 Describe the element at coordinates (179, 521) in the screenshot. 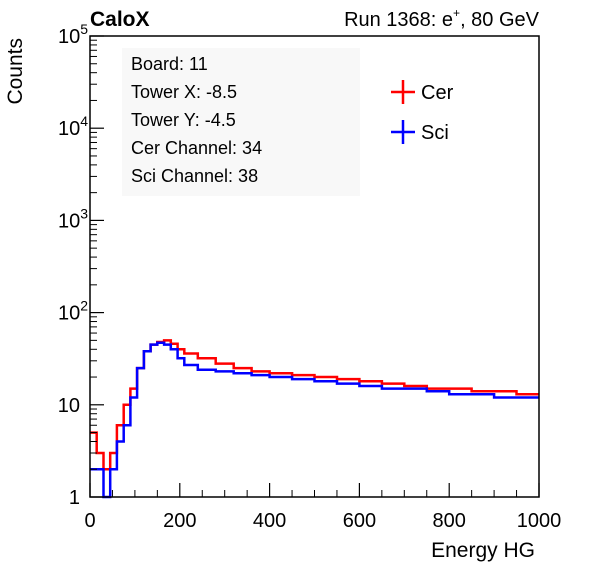

I see `x-tick-label: 200` at that location.